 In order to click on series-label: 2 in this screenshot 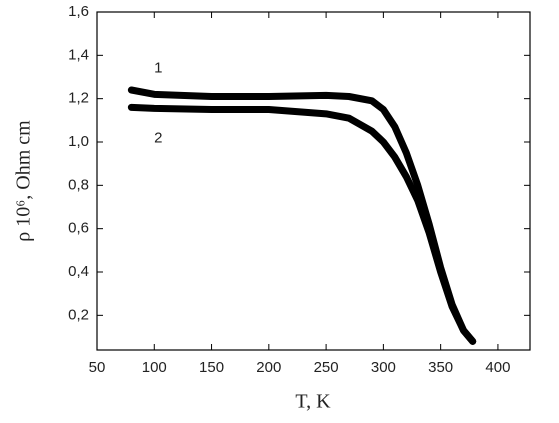, I will do `click(158, 137)`.